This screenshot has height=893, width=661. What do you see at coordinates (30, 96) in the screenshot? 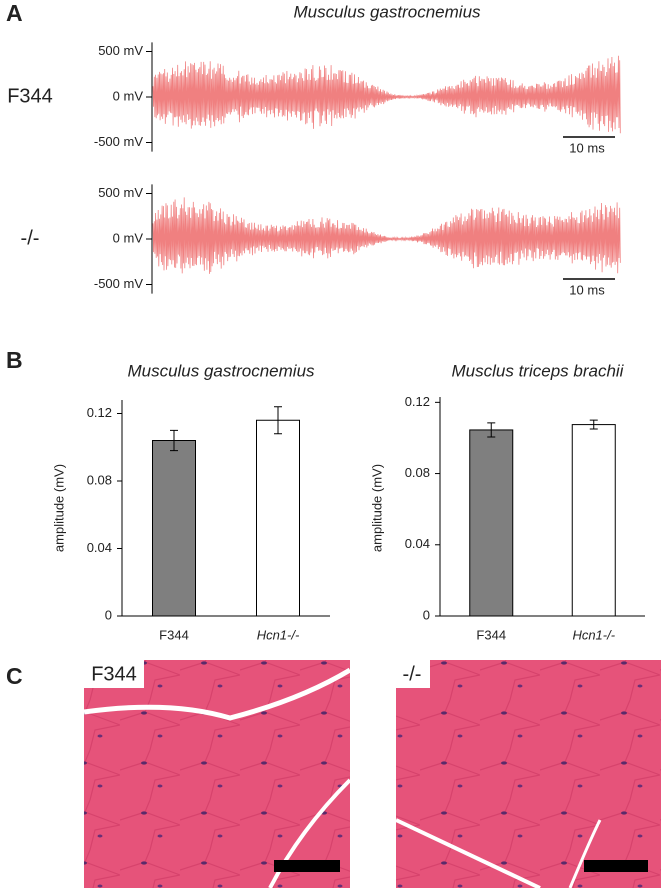
I see `row-label: F344` at bounding box center [30, 96].